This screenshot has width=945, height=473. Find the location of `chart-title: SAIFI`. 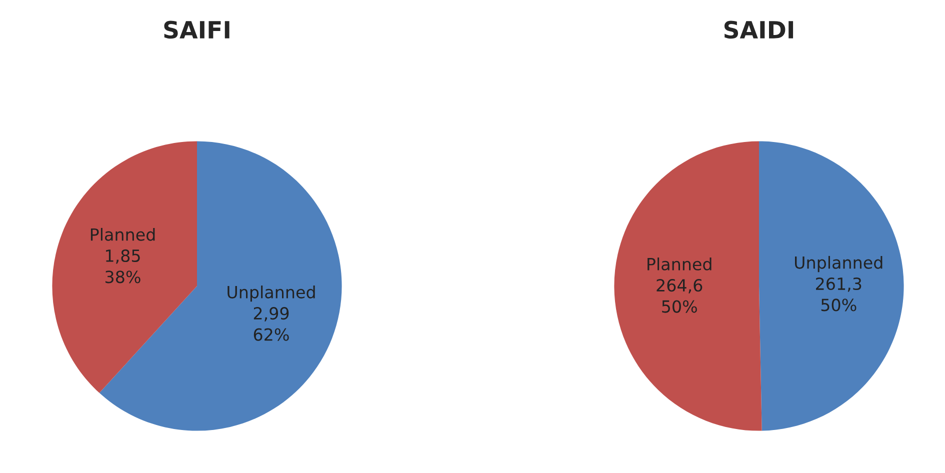

chart-title: SAIFI is located at coordinates (197, 29).